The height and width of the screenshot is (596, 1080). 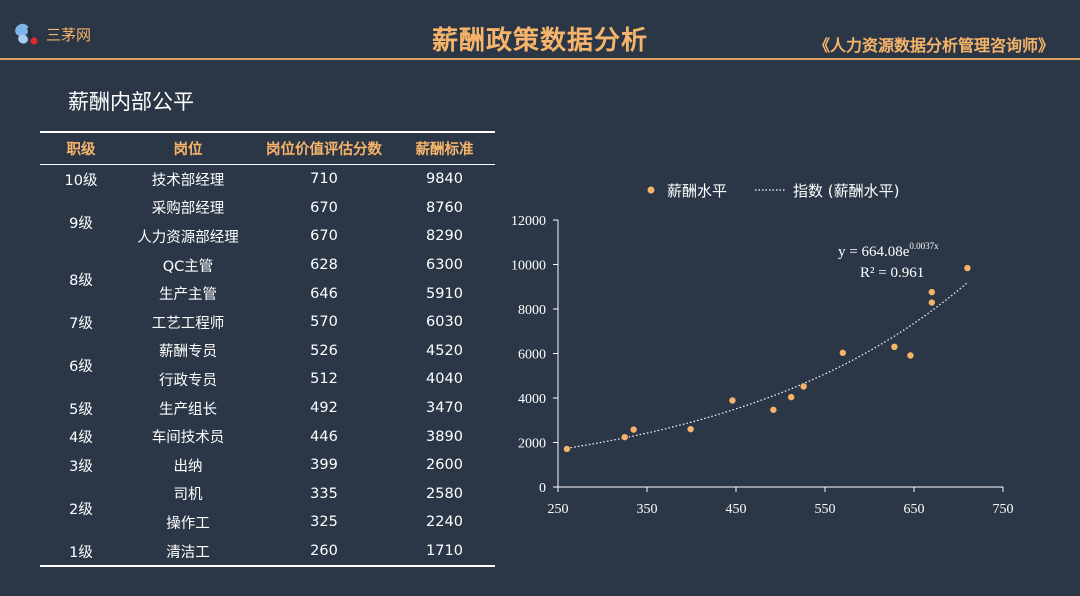 What do you see at coordinates (532, 355) in the screenshot?
I see `y-tick-label: 6000` at bounding box center [532, 355].